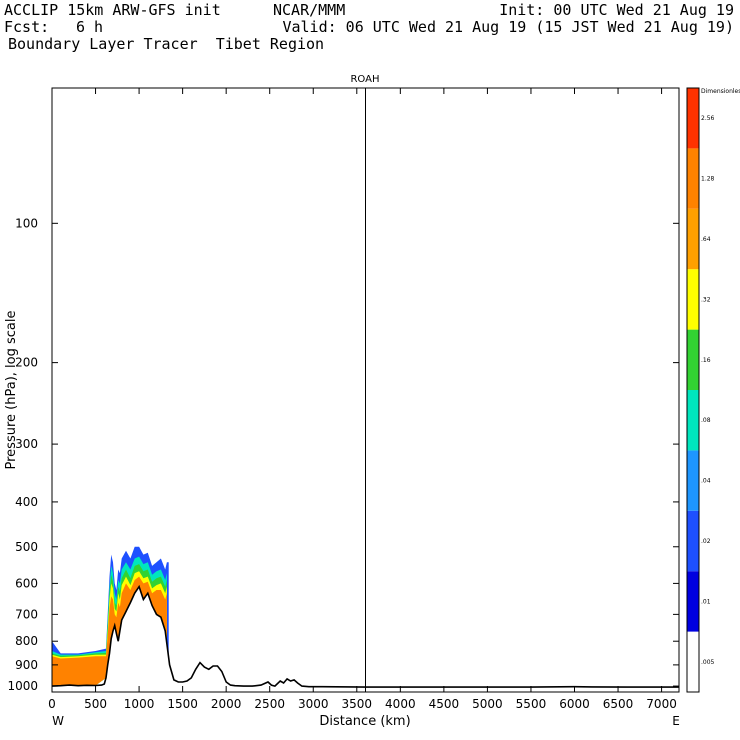 This screenshot has width=740, height=740. I want to click on colorbar-label: .01, so click(706, 601).